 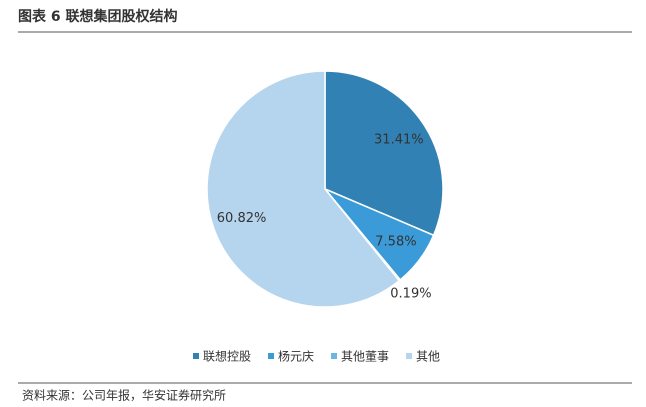 I want to click on pie-slice, so click(x=384, y=153).